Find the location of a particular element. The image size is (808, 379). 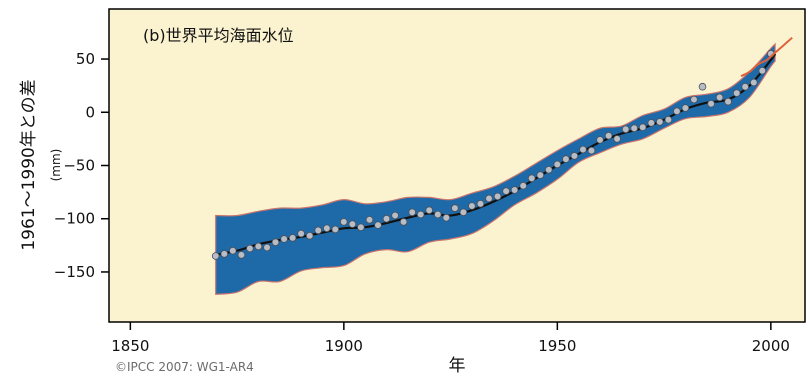

satellite-altimetry-line is located at coordinates (766, 57).